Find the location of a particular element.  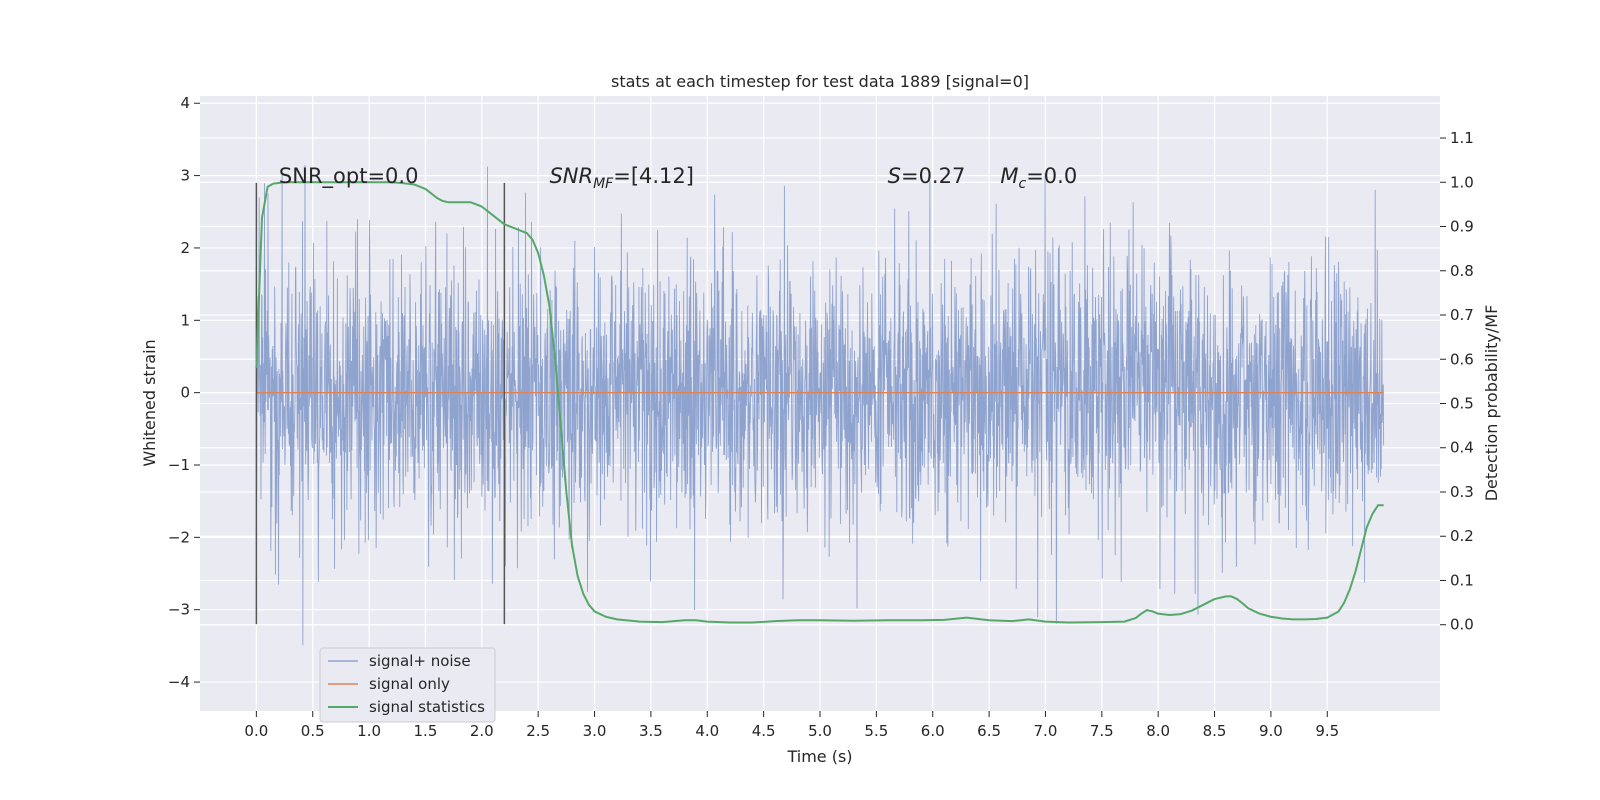

annotation-snr-mf: SNRMF=[4.12] is located at coordinates (621, 178).